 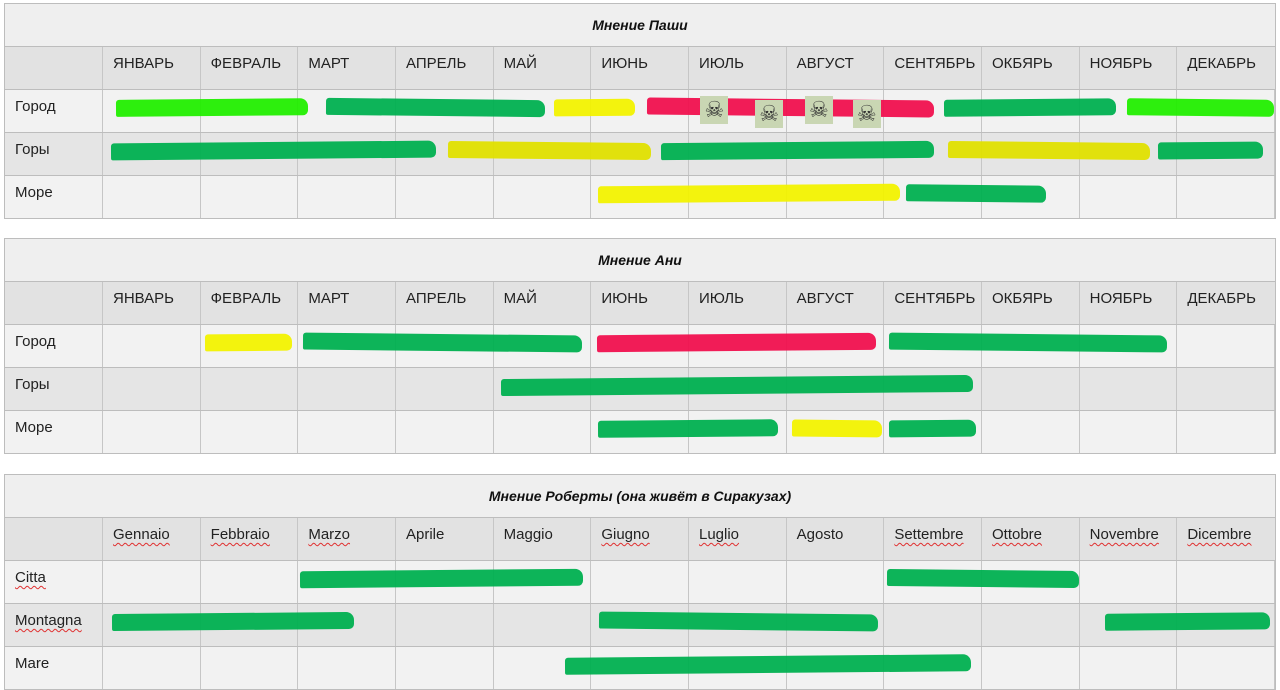 I want to click on row-label: Горы, so click(x=32, y=149).